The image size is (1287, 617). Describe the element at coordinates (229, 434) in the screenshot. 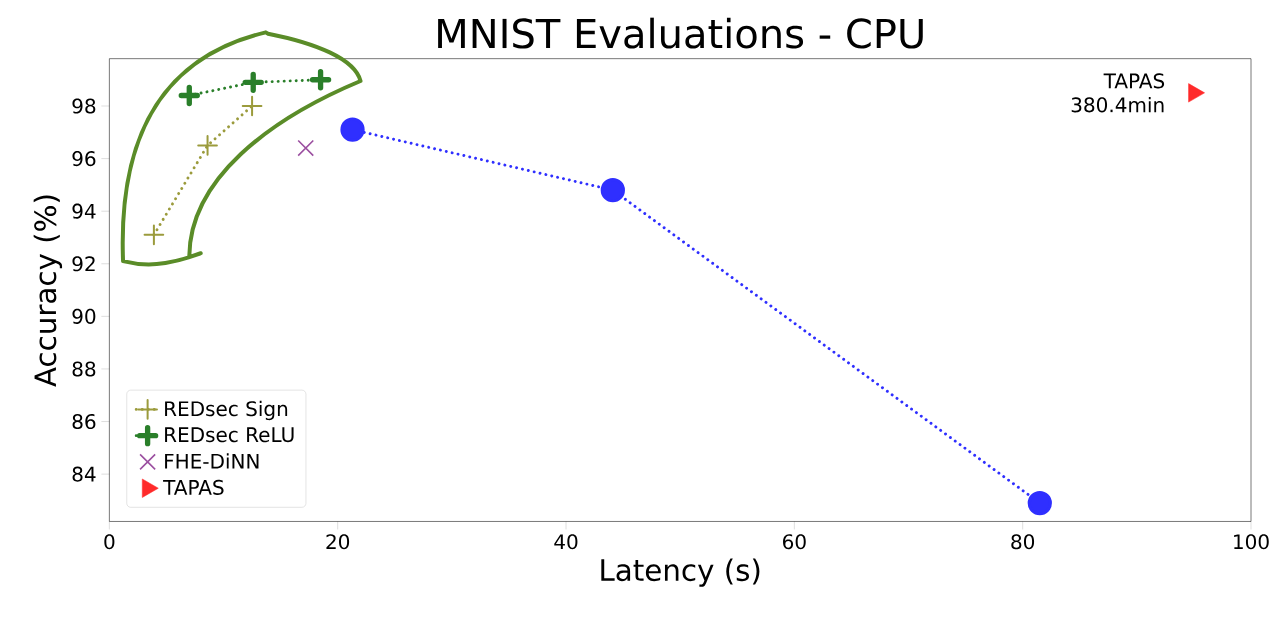

I see `legend-label: REDsec ReLU` at that location.